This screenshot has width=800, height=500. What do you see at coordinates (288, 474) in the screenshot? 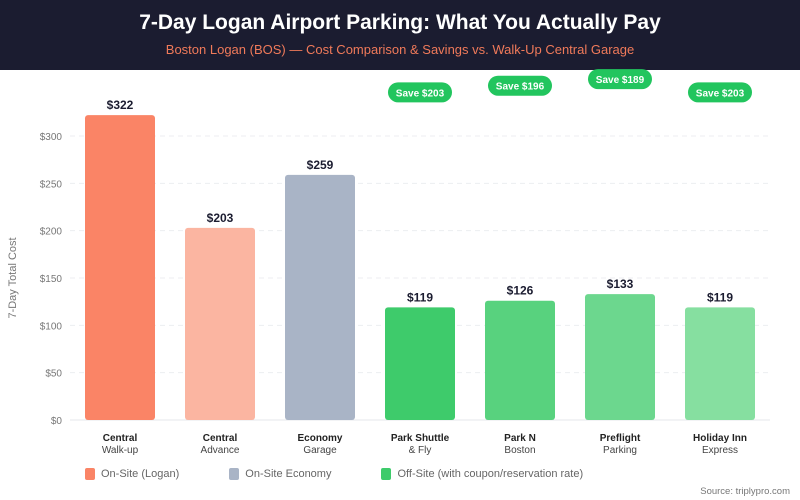
I see `legend-label: On-Site Economy` at bounding box center [288, 474].